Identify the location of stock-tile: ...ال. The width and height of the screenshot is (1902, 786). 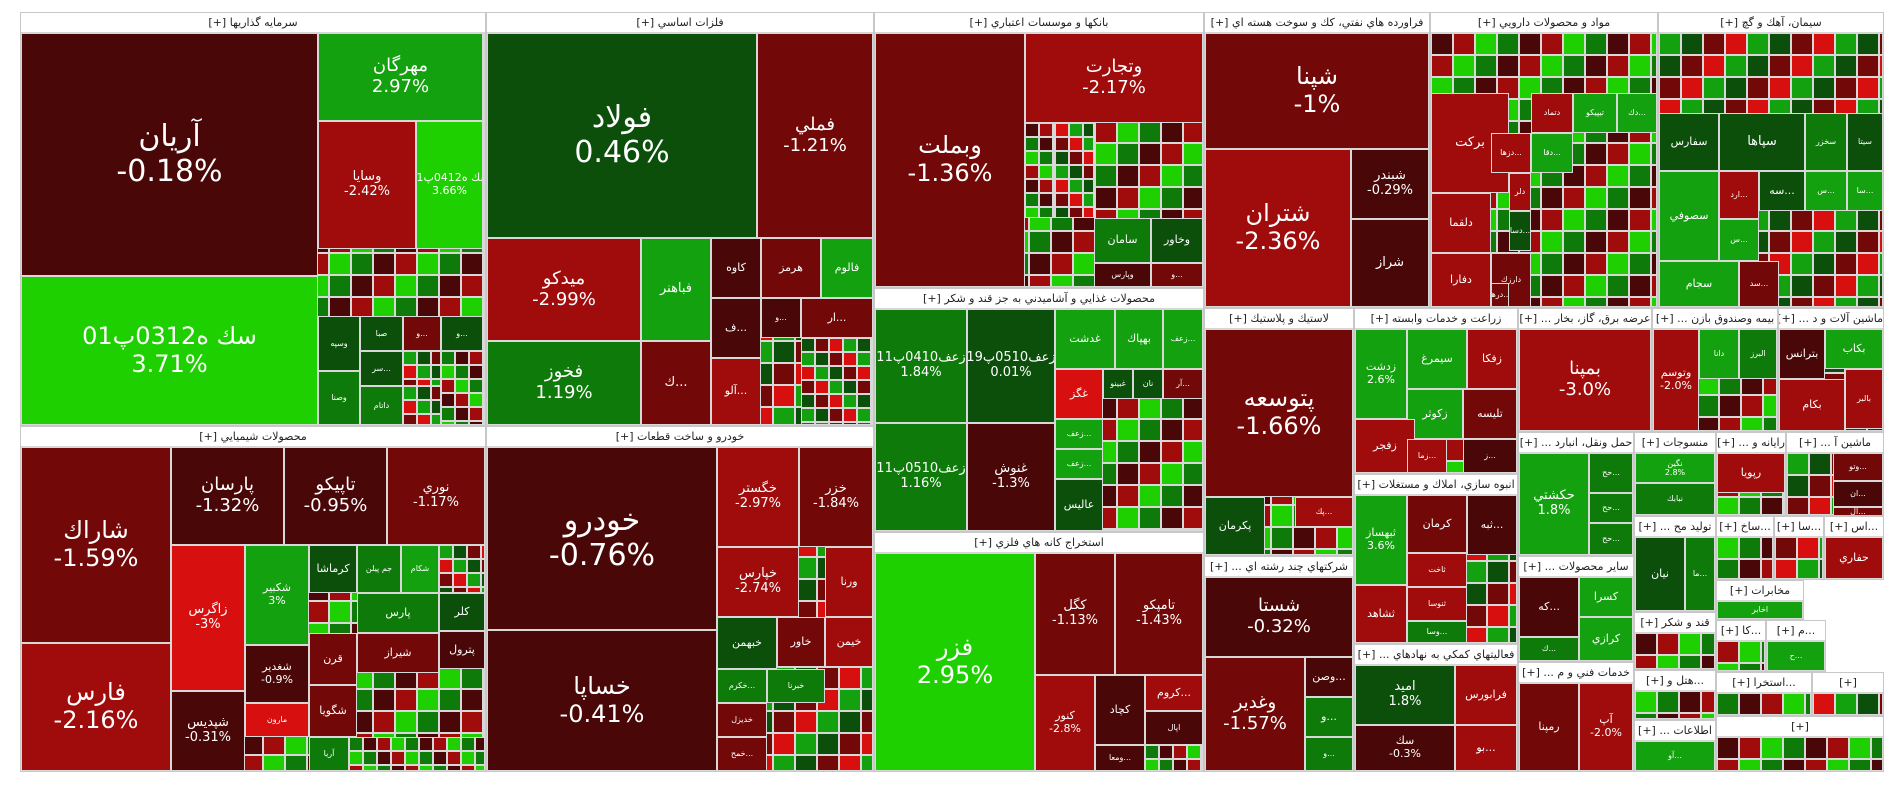
(1858, 511).